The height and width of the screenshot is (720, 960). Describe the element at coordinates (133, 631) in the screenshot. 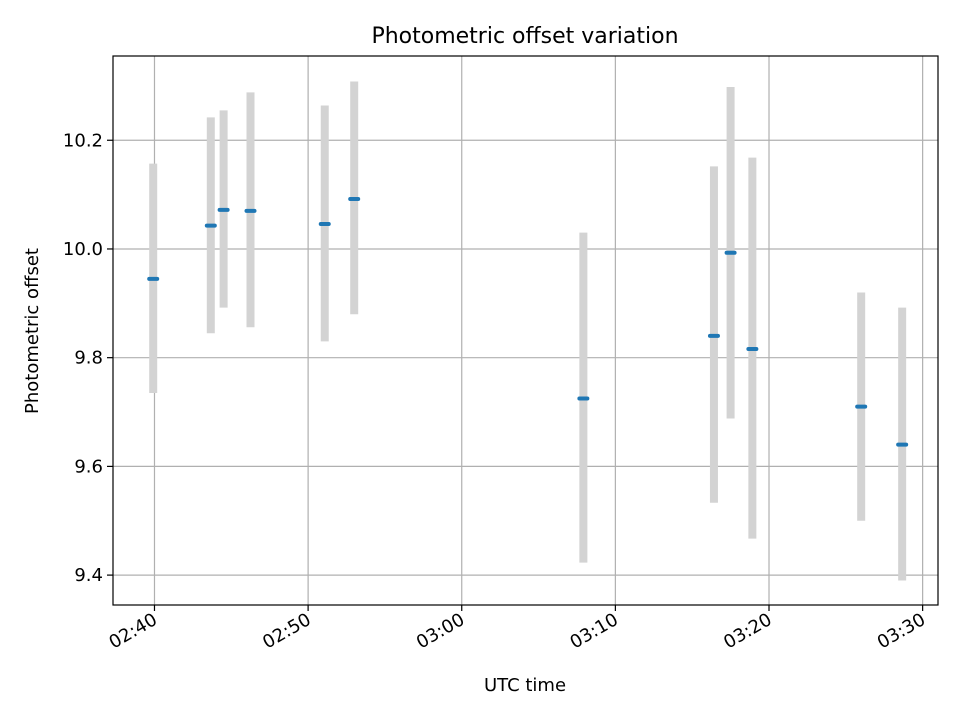

I see `x-tick-label: 02:40` at that location.